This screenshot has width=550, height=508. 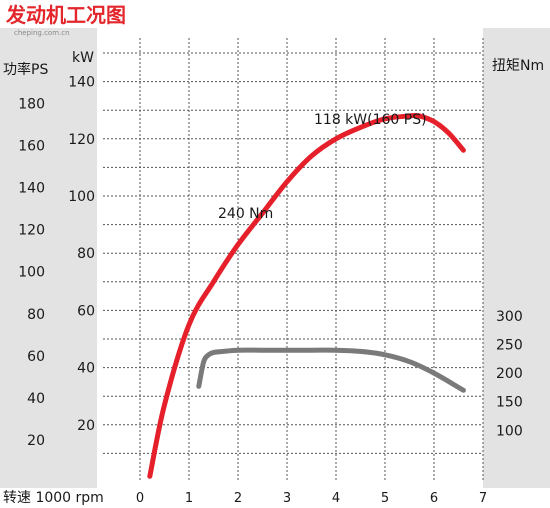 I want to click on right-axis-band, so click(x=516, y=258).